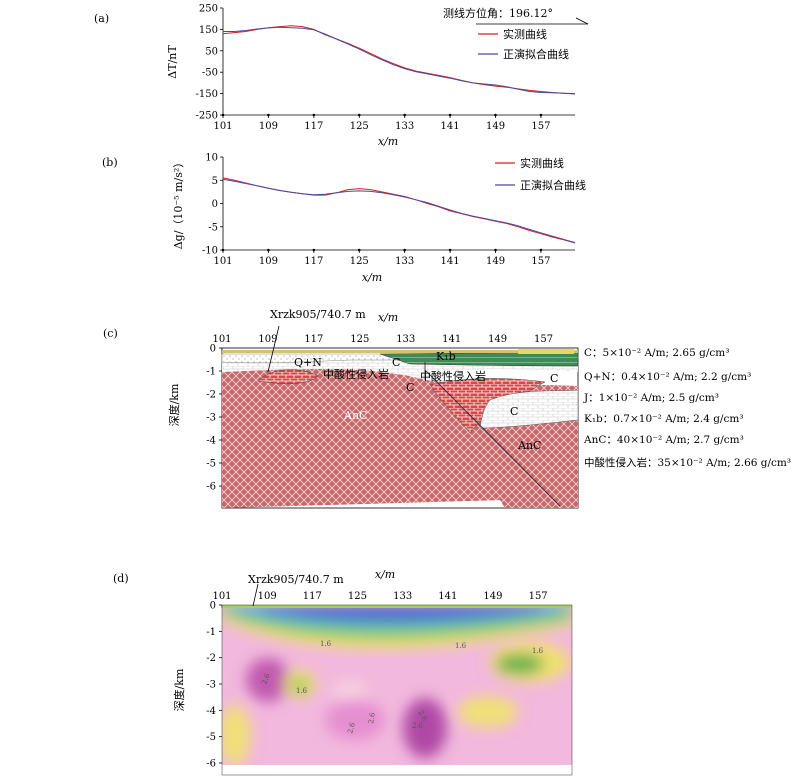 This screenshot has height=776, width=800. What do you see at coordinates (397, 685) in the screenshot?
I see `density-inversion-map: 1.6 1.6 1.6 2.6 1.6 2.6 2.6 2.6 2.6` at bounding box center [397, 685].